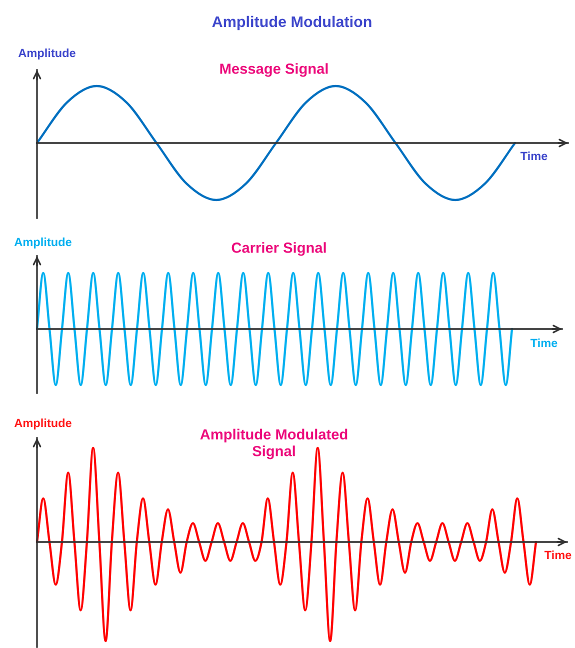 The width and height of the screenshot is (575, 648). I want to click on chart-title: Carrier Signal, so click(279, 249).